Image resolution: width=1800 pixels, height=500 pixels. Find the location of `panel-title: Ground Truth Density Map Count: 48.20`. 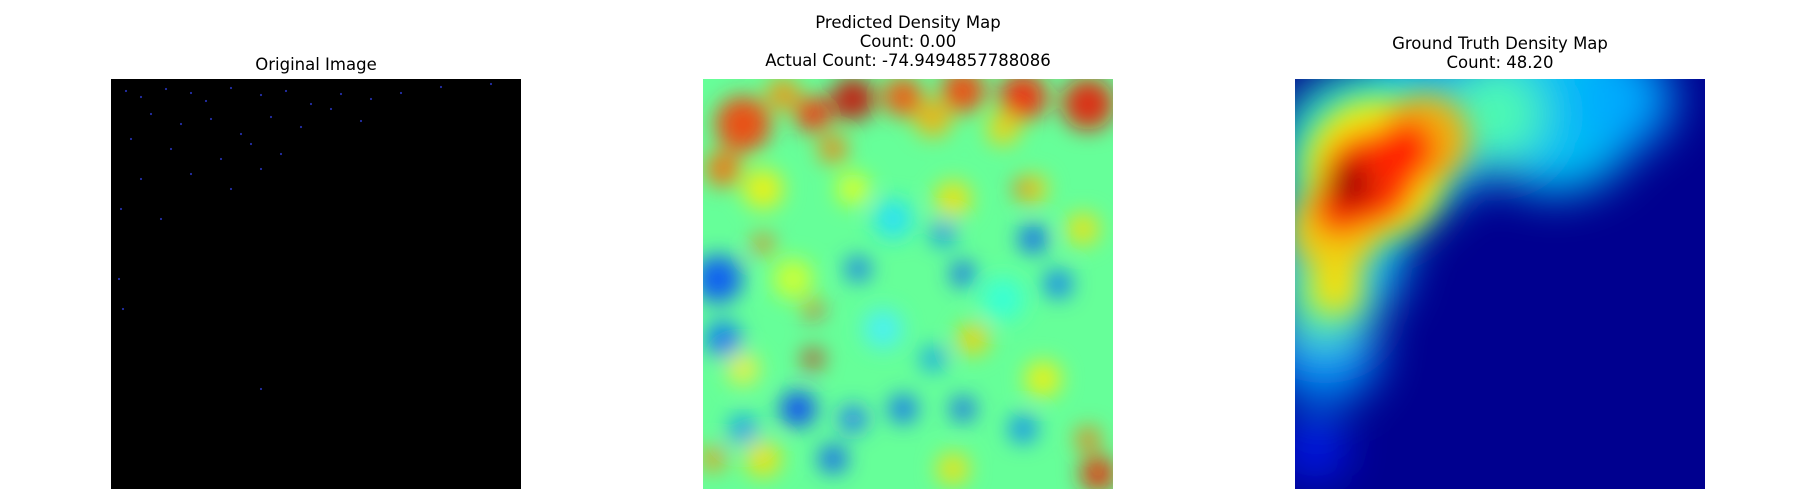

panel-title: Ground Truth Density Map Count: 48.20 is located at coordinates (1500, 53).